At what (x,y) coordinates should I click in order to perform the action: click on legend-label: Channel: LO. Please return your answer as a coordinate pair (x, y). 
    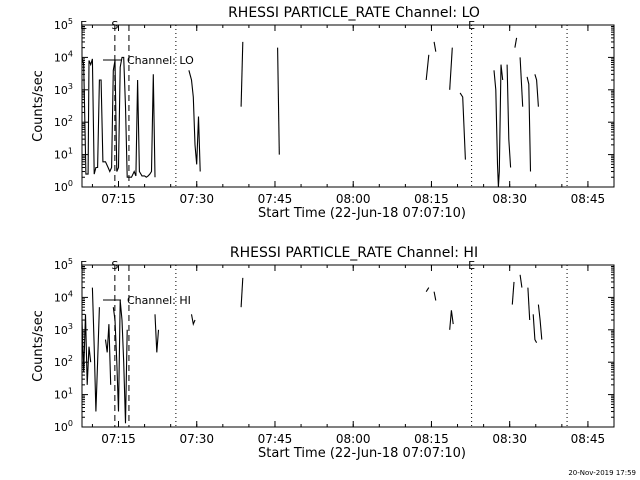
    Looking at the image, I should click on (160, 60).